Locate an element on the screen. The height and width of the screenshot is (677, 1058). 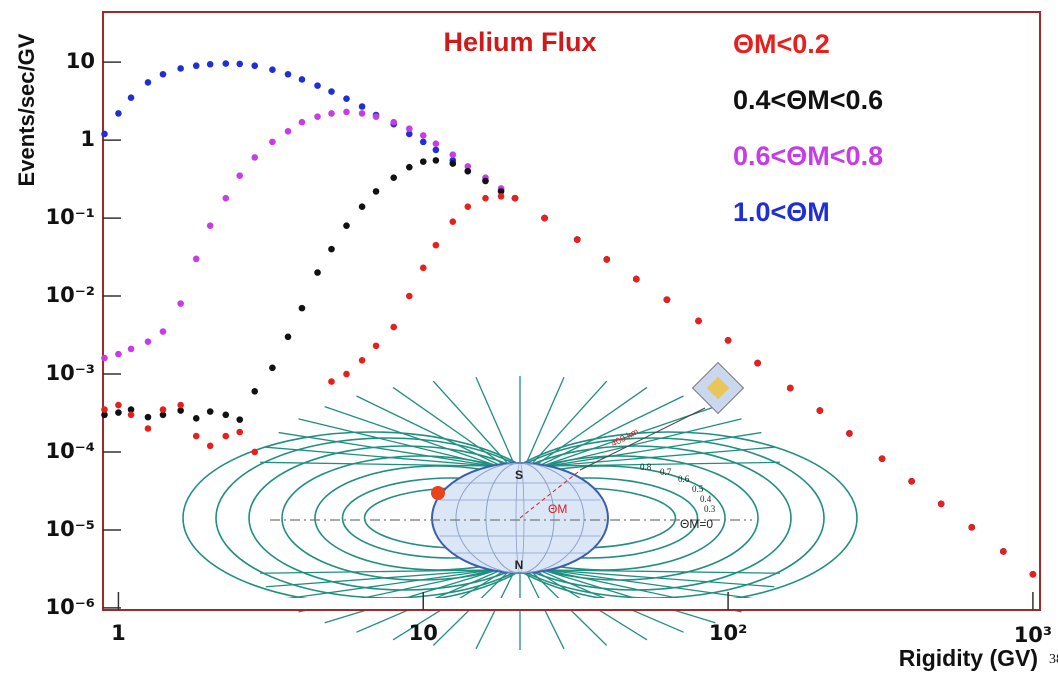
inset-label: 0.8 is located at coordinates (646, 467).